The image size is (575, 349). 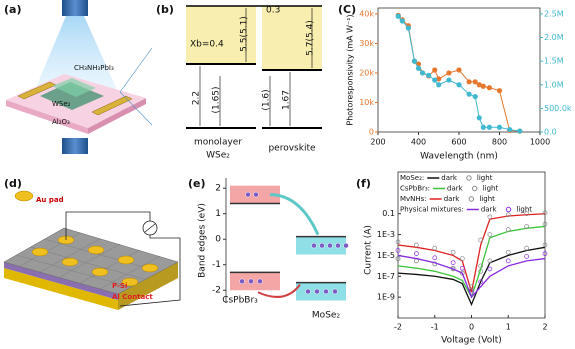 I want to click on x-tick-label: 200, so click(x=377, y=142).